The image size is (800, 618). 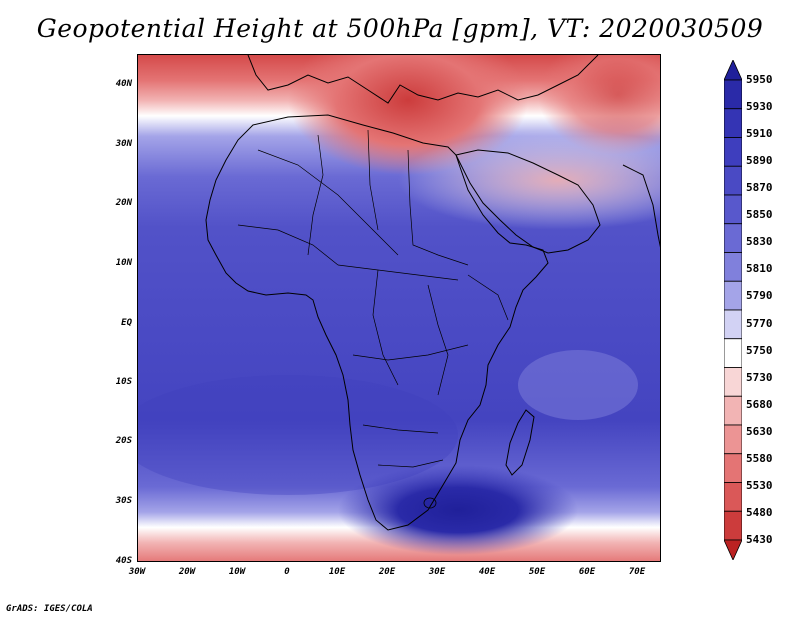 What do you see at coordinates (123, 561) in the screenshot?
I see `lat-label: 40S` at bounding box center [123, 561].